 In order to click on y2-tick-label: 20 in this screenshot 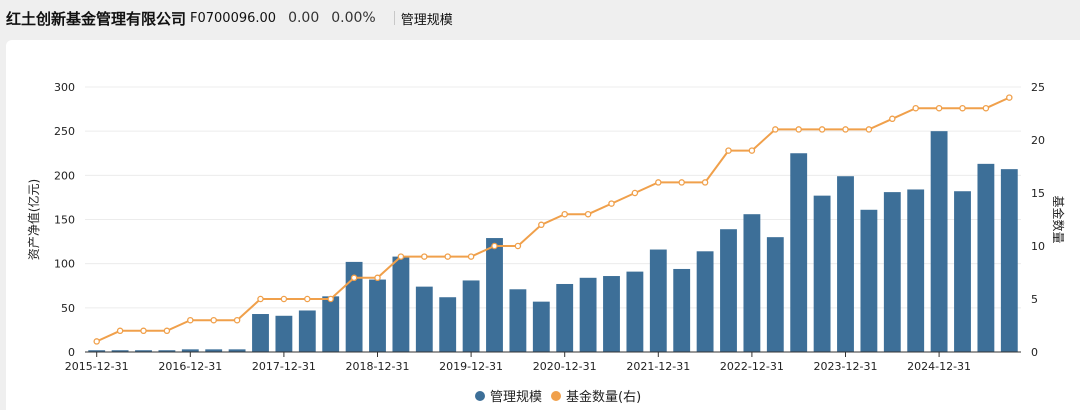, I will do `click(1038, 140)`.